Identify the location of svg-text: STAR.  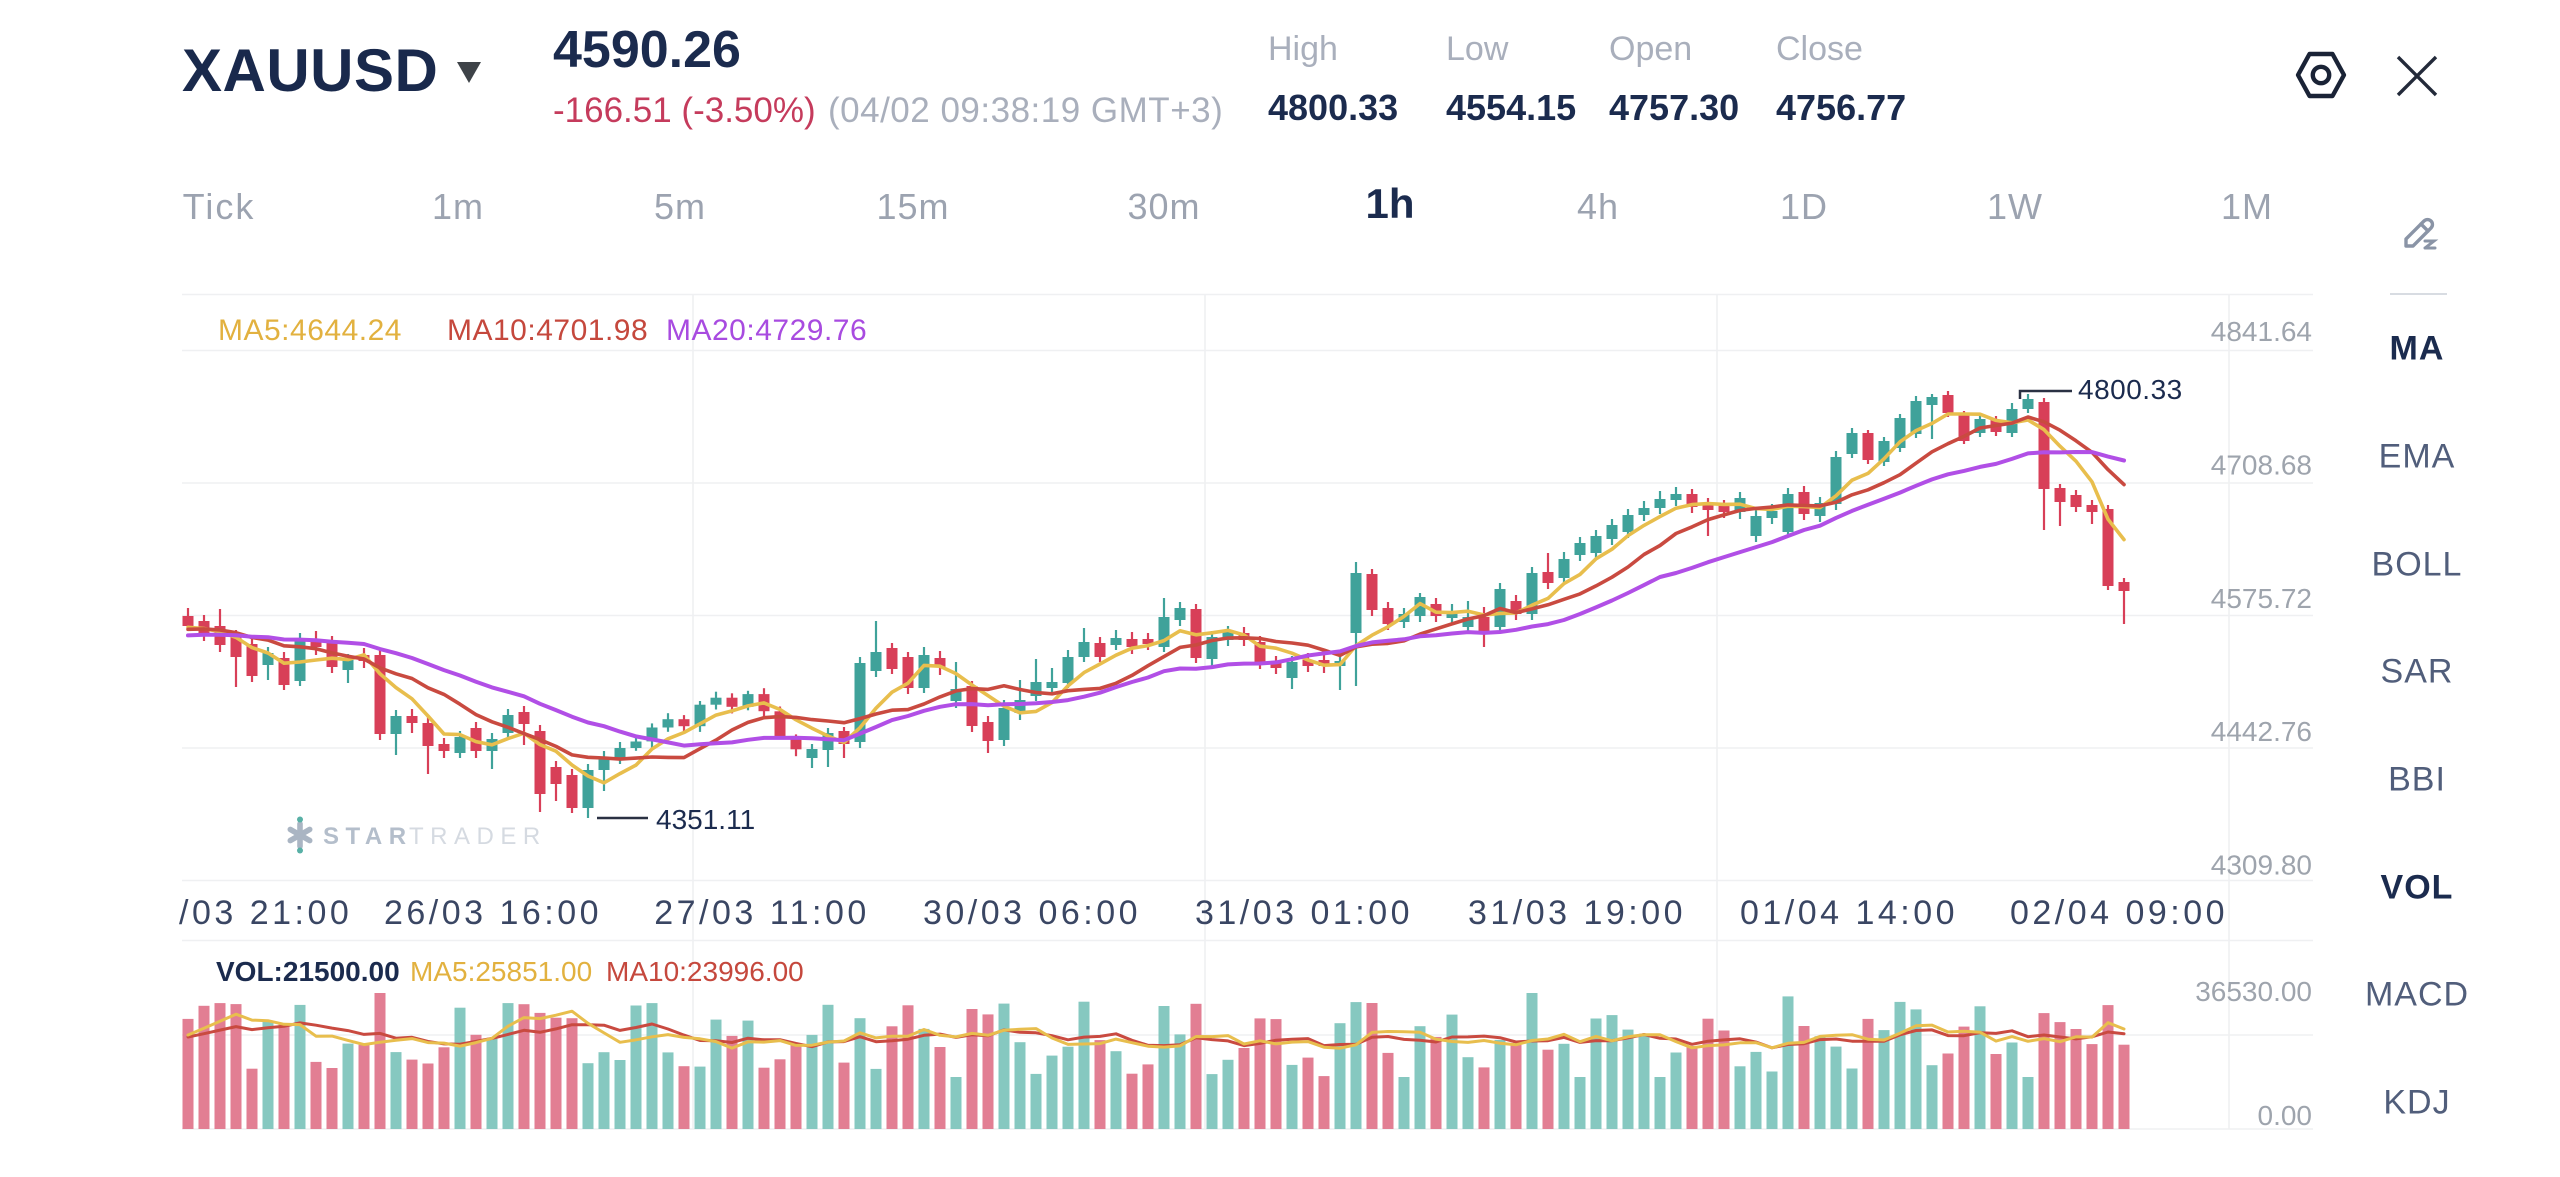
(368, 836).